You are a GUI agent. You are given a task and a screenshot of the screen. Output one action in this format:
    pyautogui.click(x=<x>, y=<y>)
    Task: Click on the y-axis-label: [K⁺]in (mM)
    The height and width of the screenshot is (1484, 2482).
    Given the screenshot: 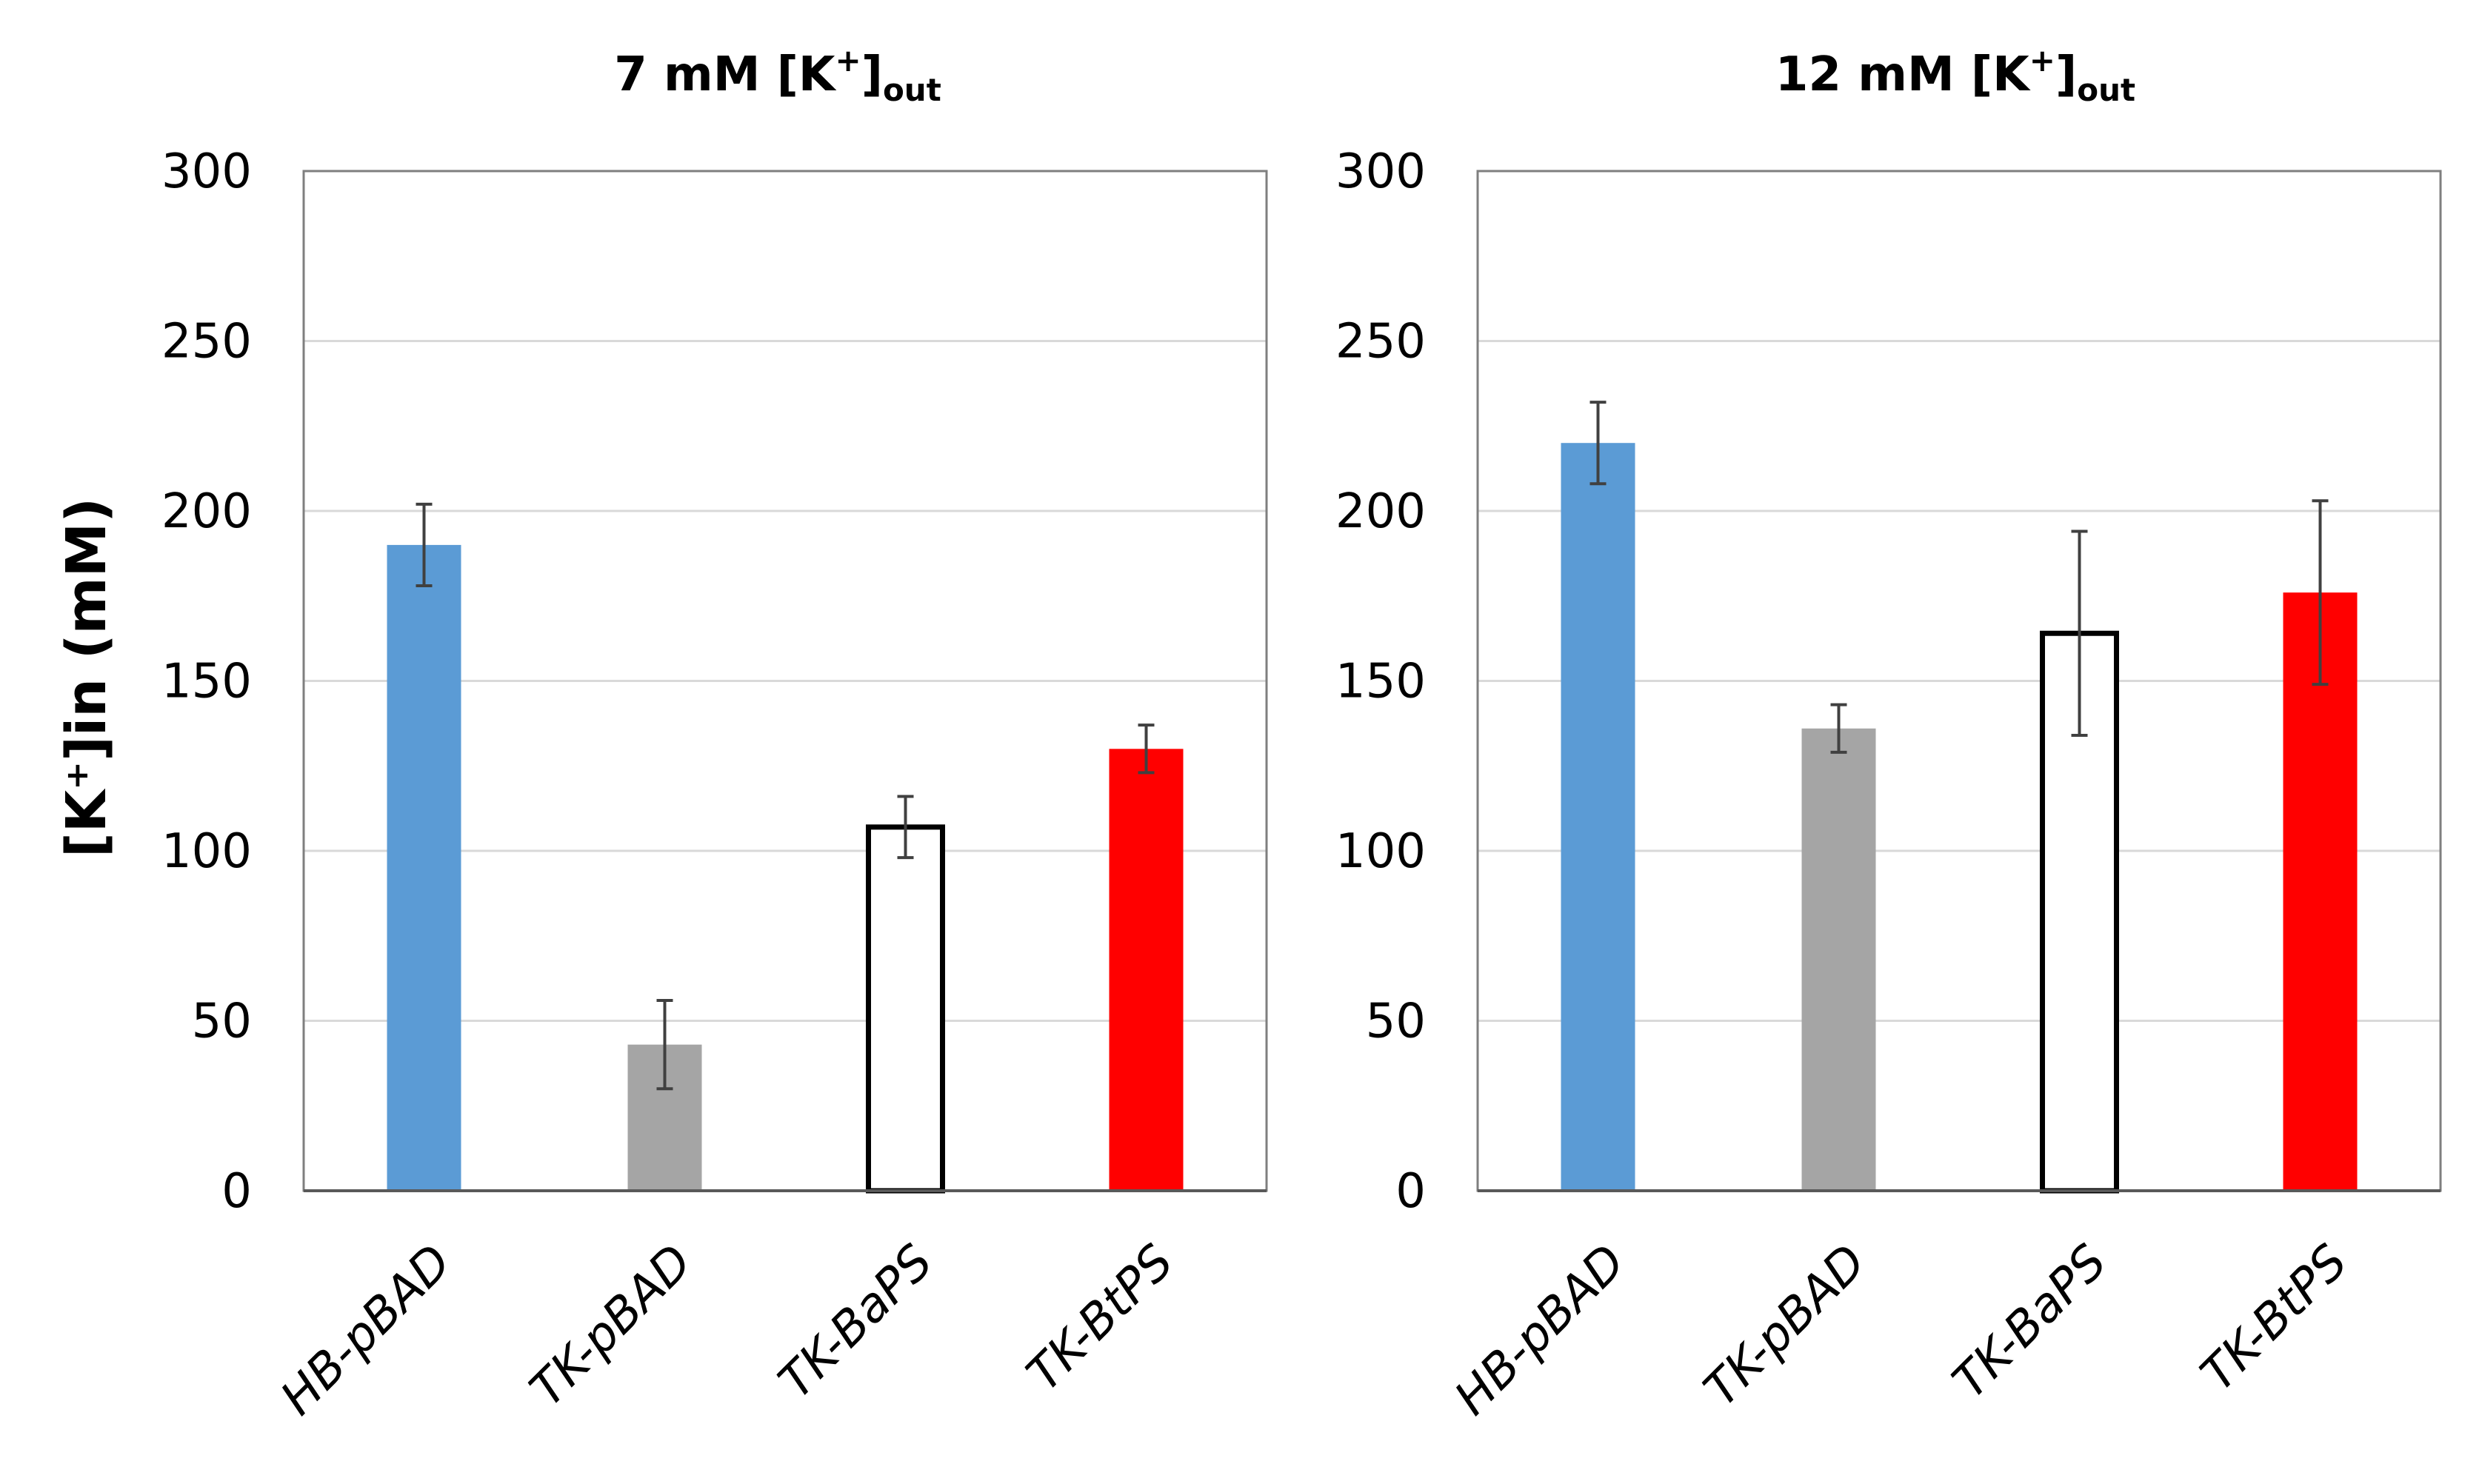 What is the action you would take?
    pyautogui.click(x=87, y=678)
    